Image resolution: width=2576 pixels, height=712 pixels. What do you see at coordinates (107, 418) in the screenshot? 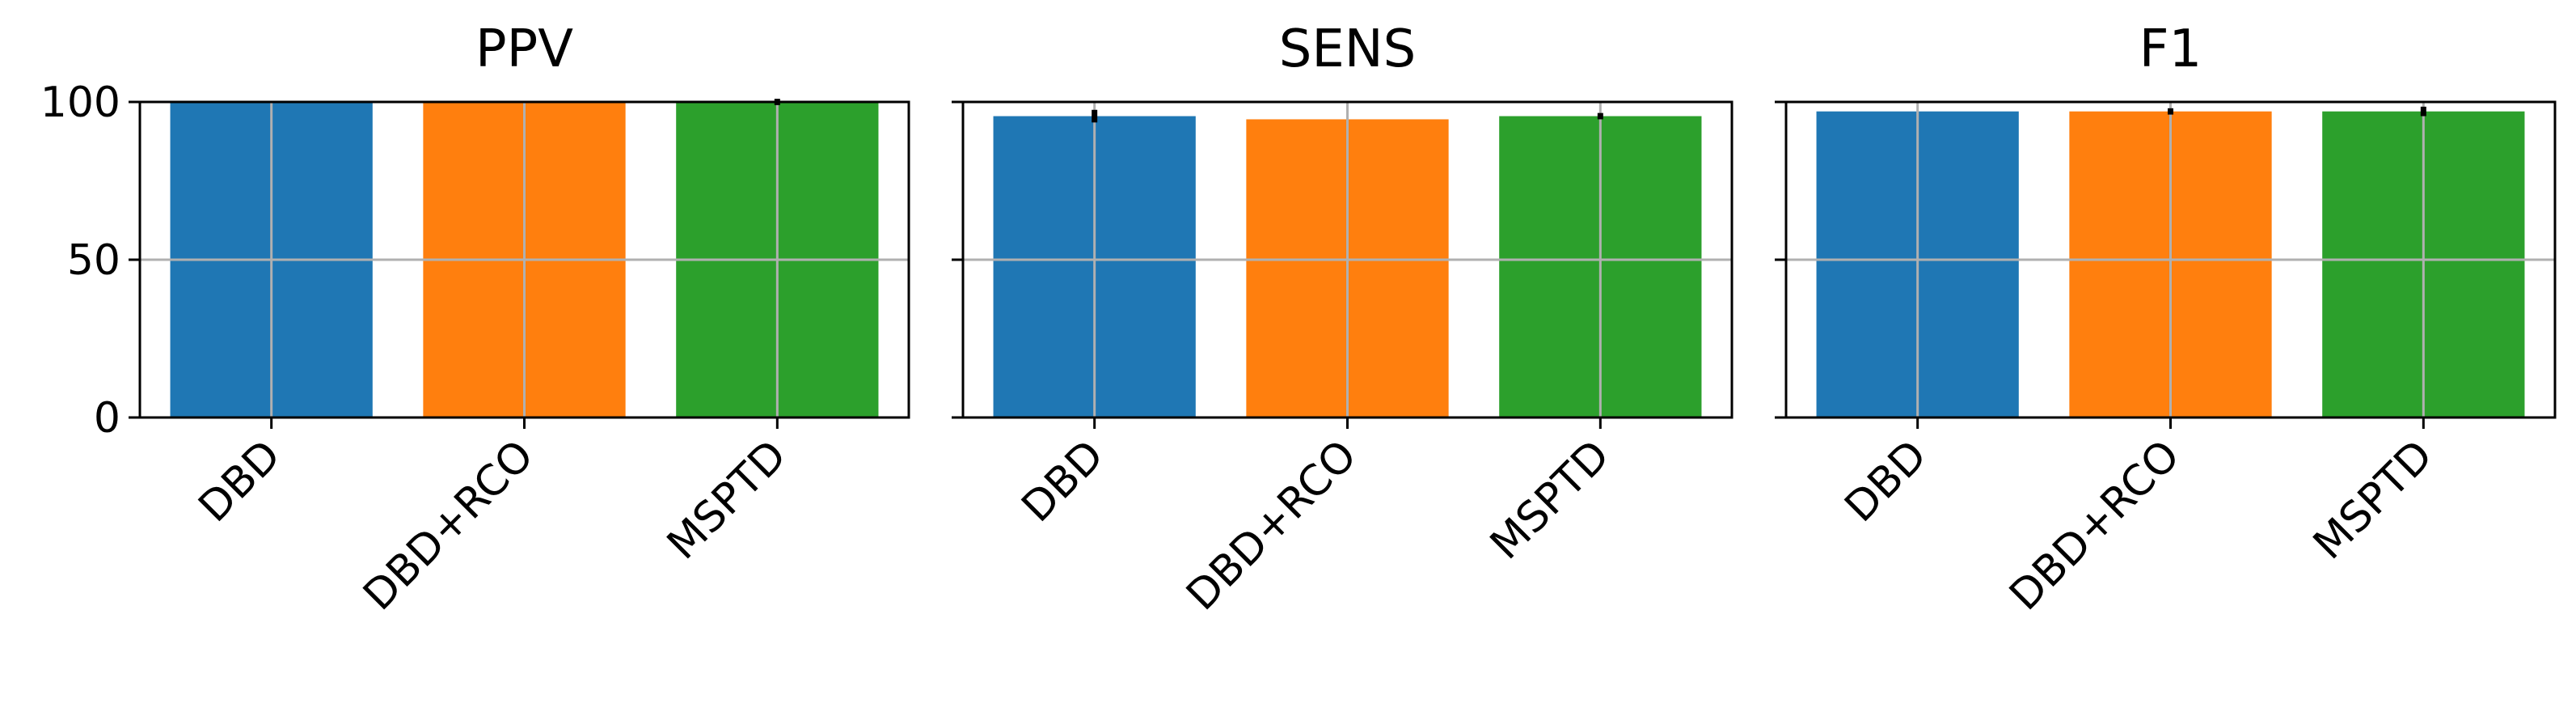
I see `y-tick-label: 0` at bounding box center [107, 418].